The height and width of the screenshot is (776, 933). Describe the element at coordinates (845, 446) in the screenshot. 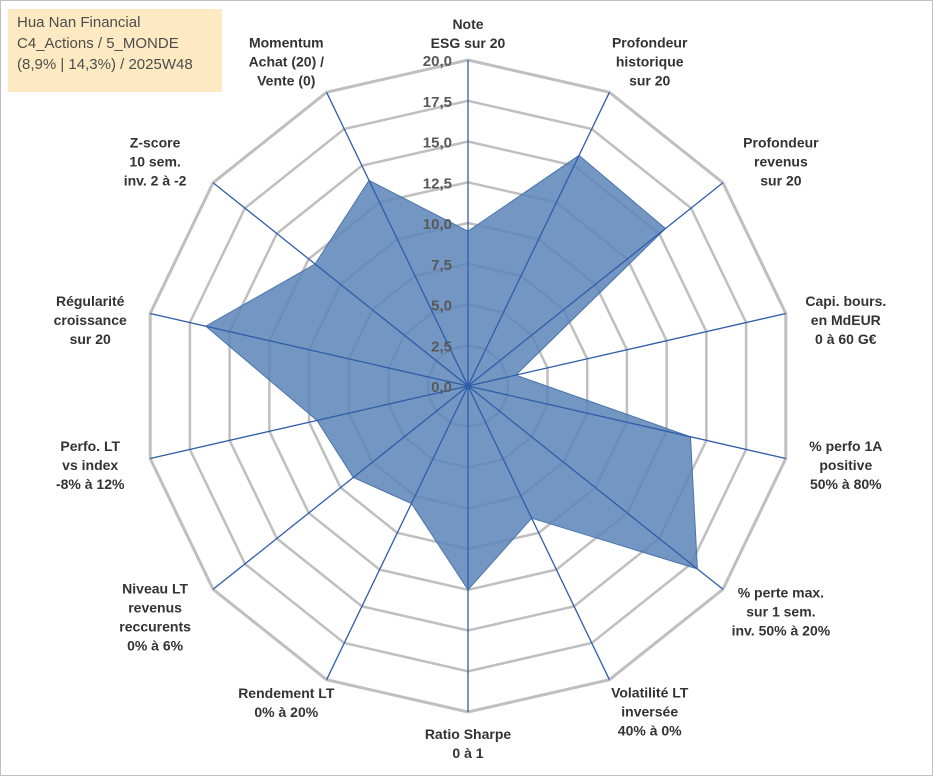

I see `axis-label-line: % perfo 1A` at that location.